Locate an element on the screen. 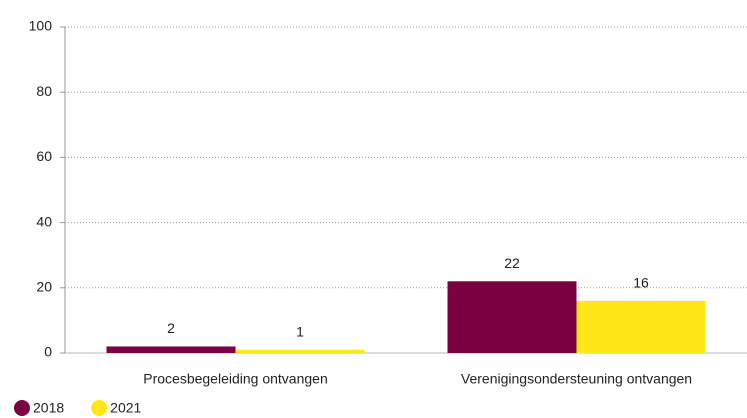  data-label: 16 is located at coordinates (641, 283).